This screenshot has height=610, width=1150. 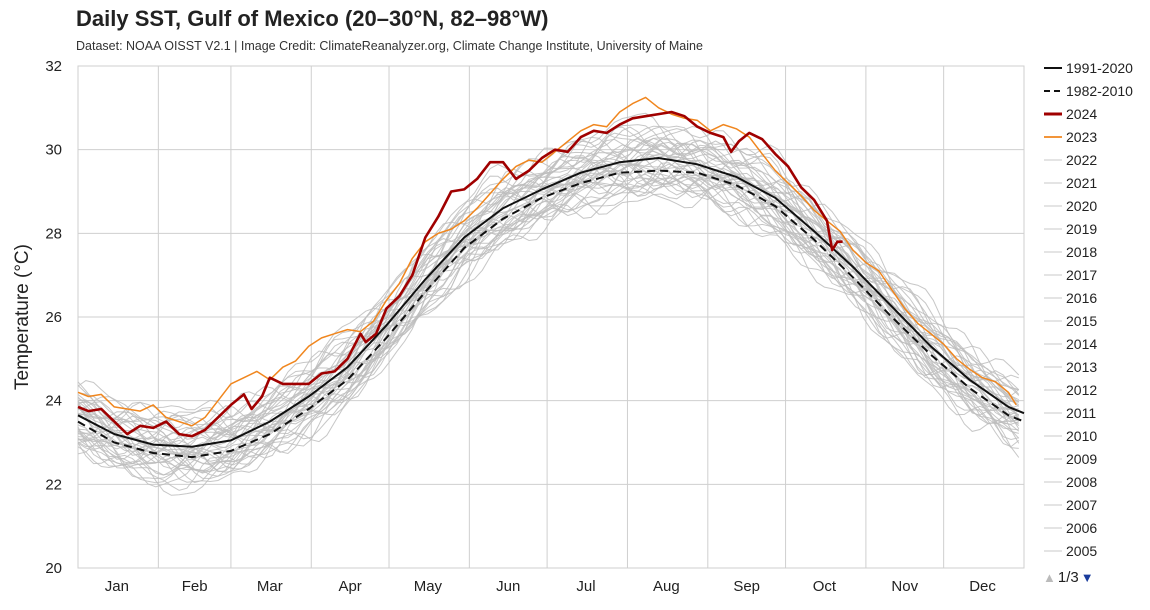 What do you see at coordinates (508, 586) in the screenshot?
I see `x-tick-label: Jun` at bounding box center [508, 586].